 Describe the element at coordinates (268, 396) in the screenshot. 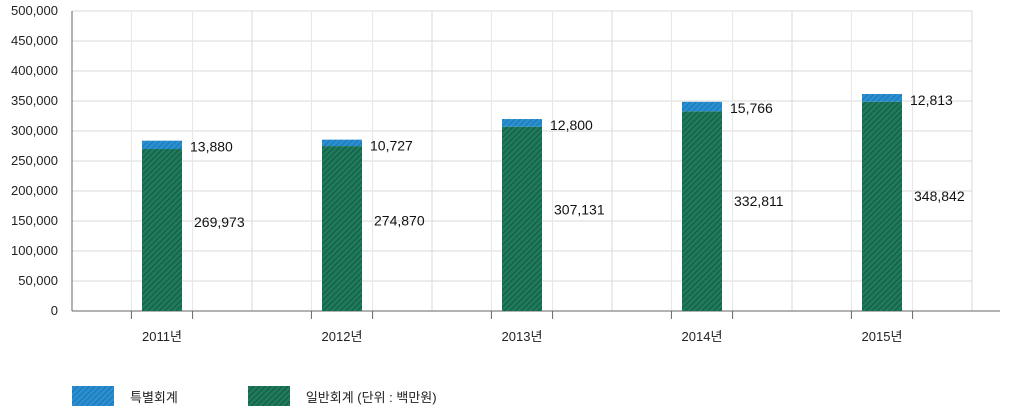

I see `legend-swatch-general` at that location.